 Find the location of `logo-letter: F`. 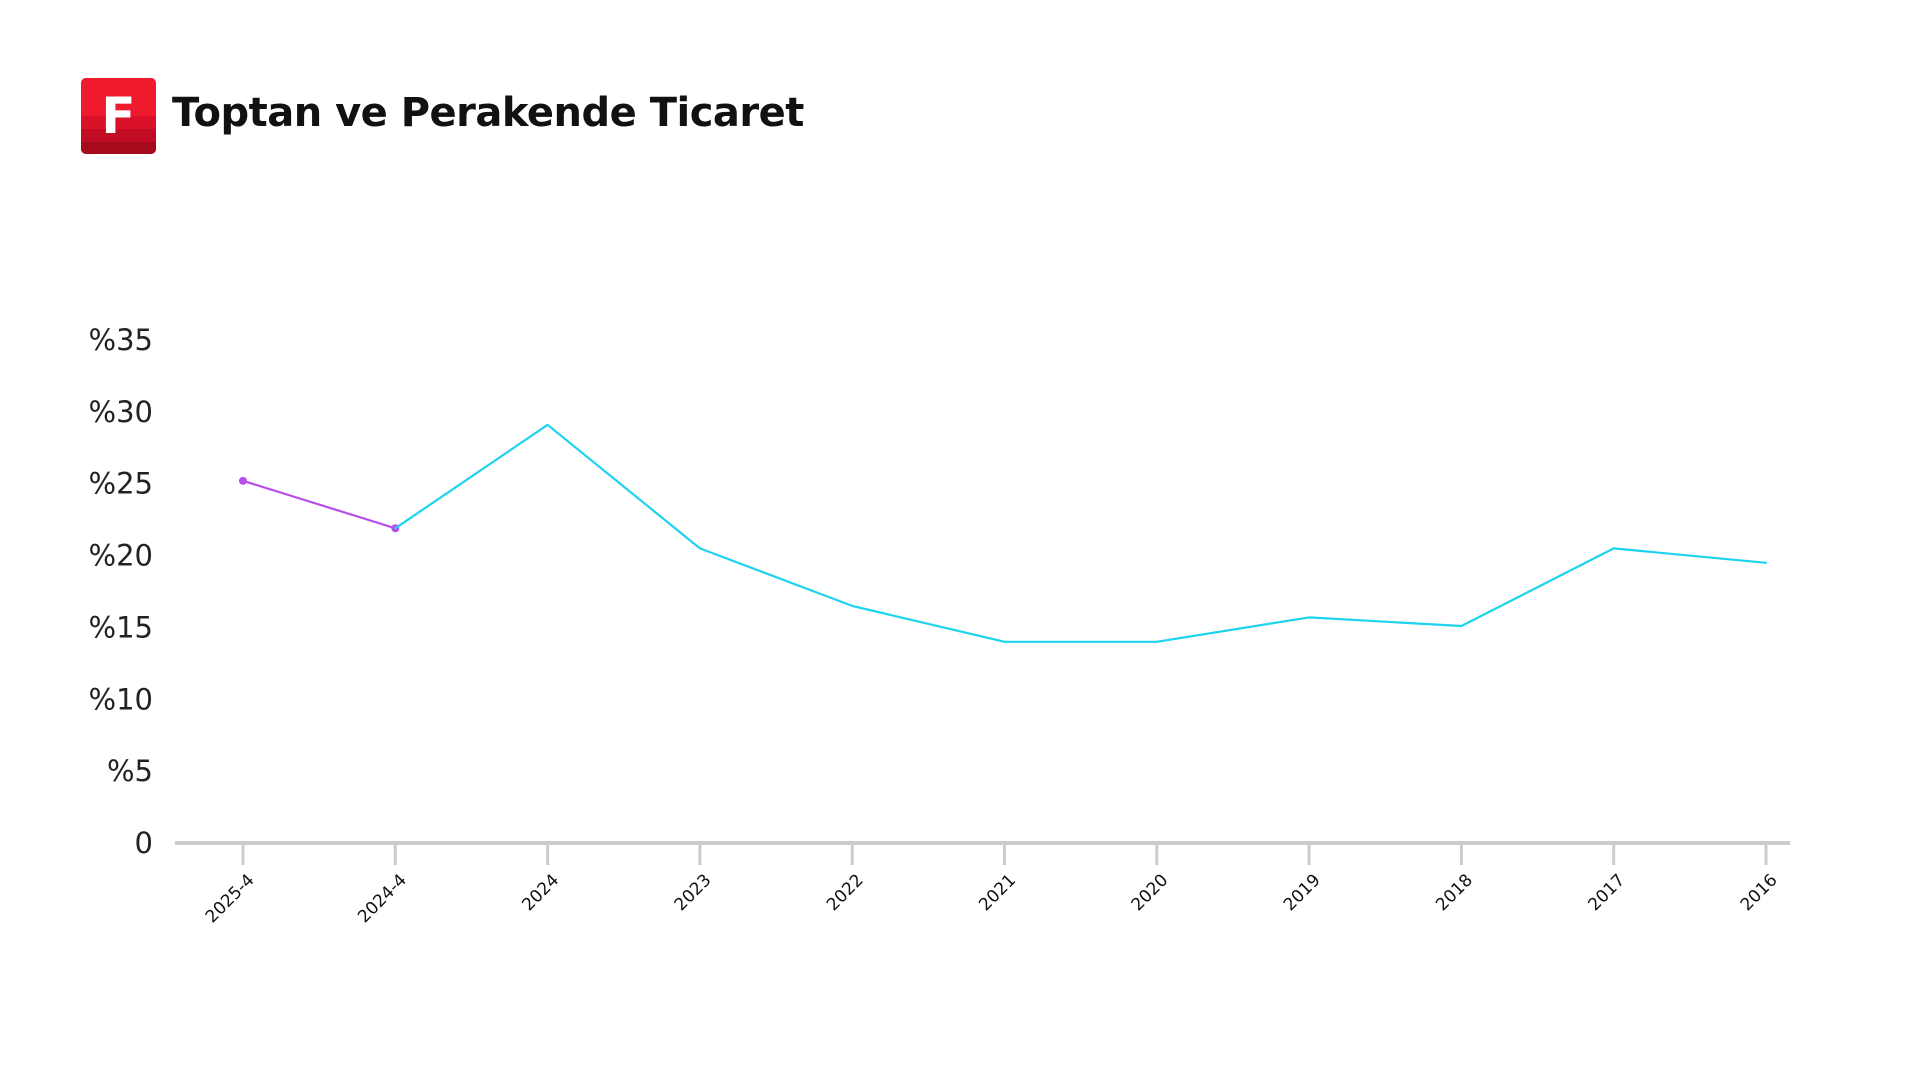

logo-letter: F is located at coordinates (118, 116).